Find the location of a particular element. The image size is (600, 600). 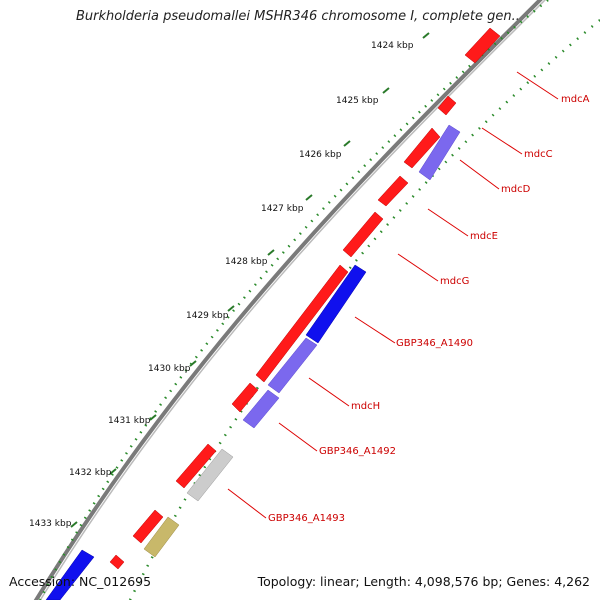

gene-label: GBP346_A1493 is located at coordinates (306, 518).